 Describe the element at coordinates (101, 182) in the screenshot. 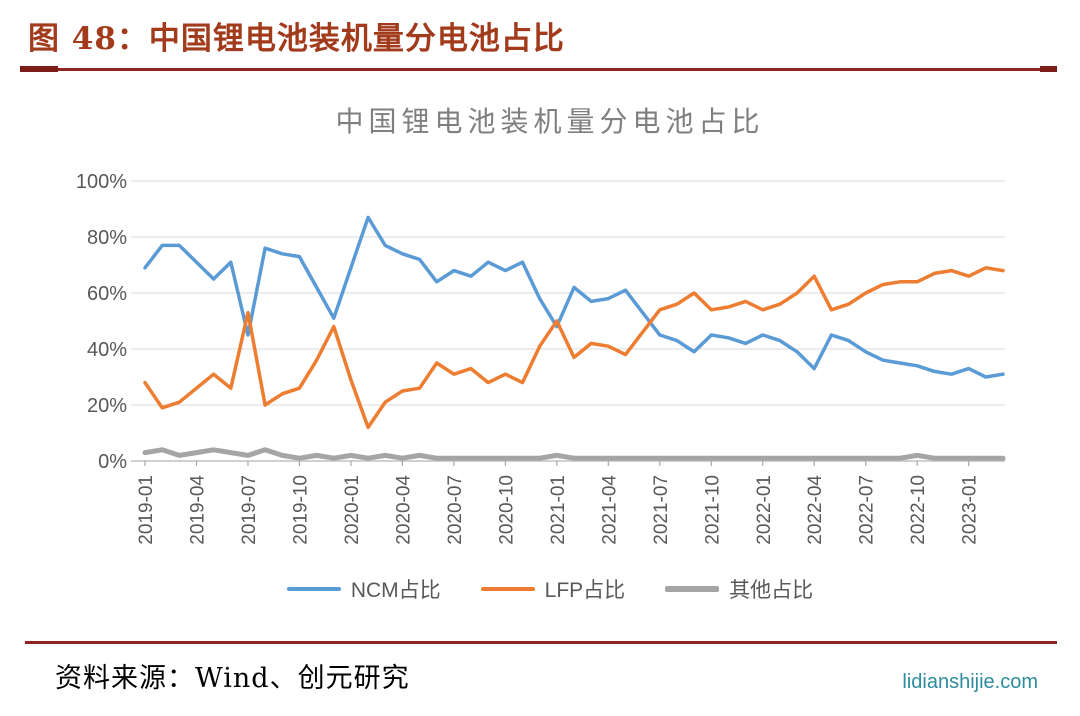

I see `y-axis-label: 100%` at that location.